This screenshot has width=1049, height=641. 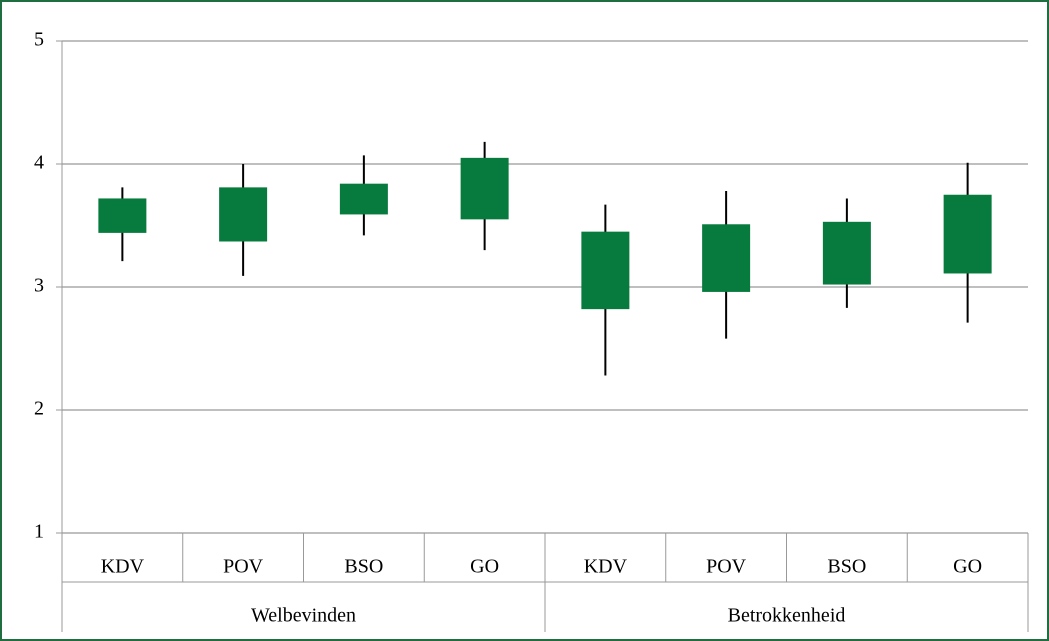 What do you see at coordinates (787, 616) in the screenshot?
I see `group-label: Betrokkenheid` at bounding box center [787, 616].